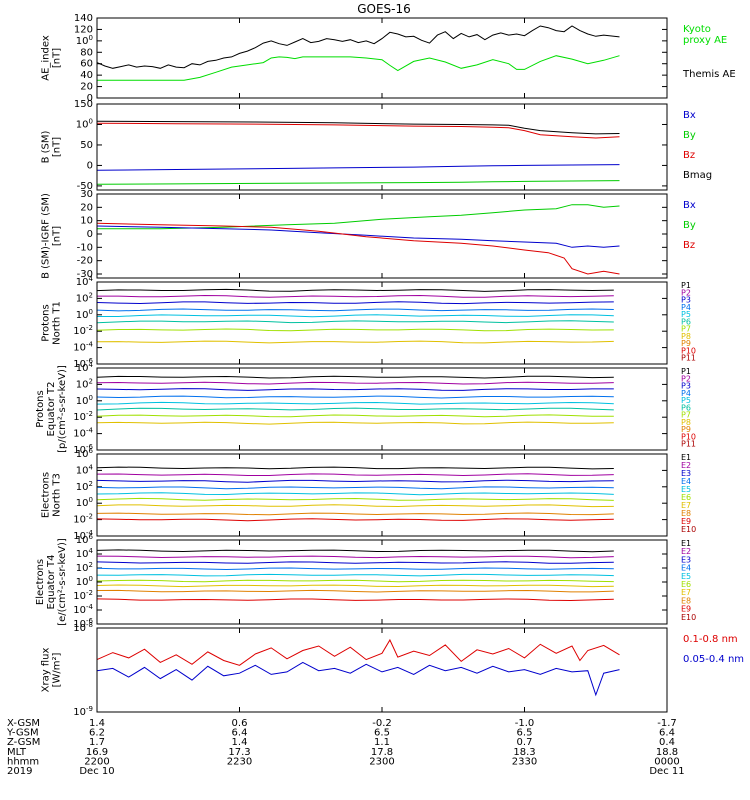 Image resolution: width=750 pixels, height=800 pixels. What do you see at coordinates (86, 194) in the screenshot?
I see `y-tick-label-2-6: 30` at bounding box center [86, 194].